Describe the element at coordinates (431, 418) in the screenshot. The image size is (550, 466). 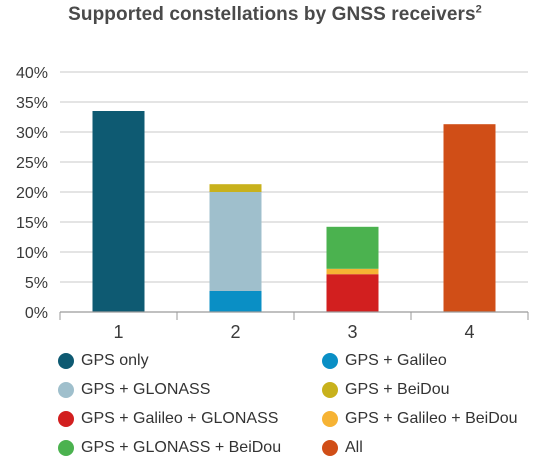
I see `legend-label: GPS + Galileo + BeiDou` at that location.